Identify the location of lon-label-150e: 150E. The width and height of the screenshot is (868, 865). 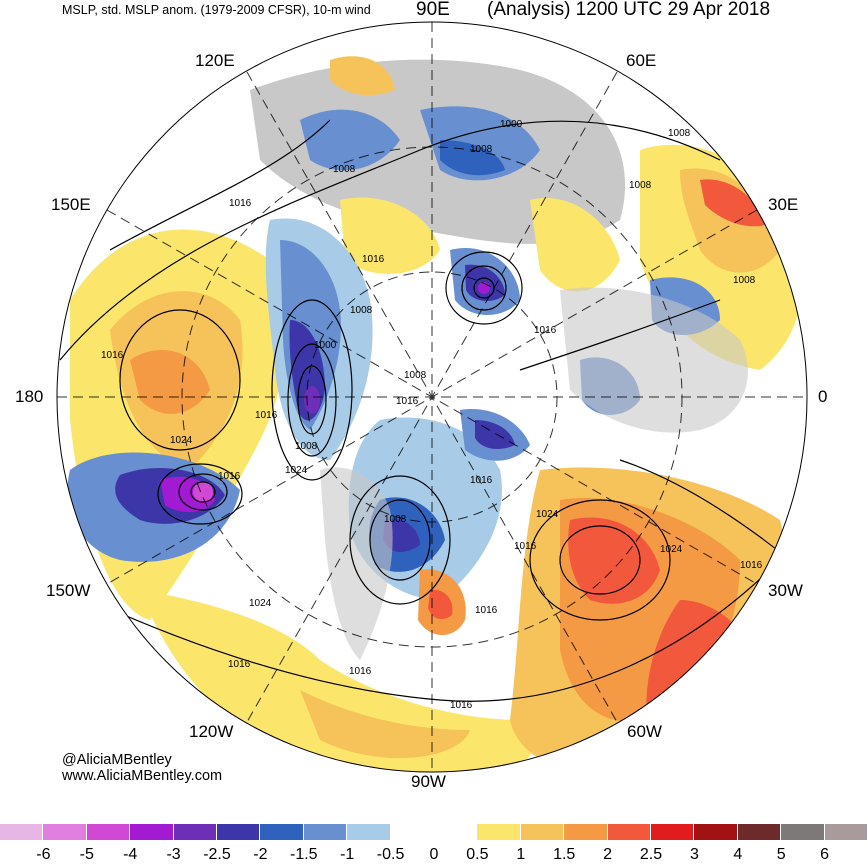
(71, 204).